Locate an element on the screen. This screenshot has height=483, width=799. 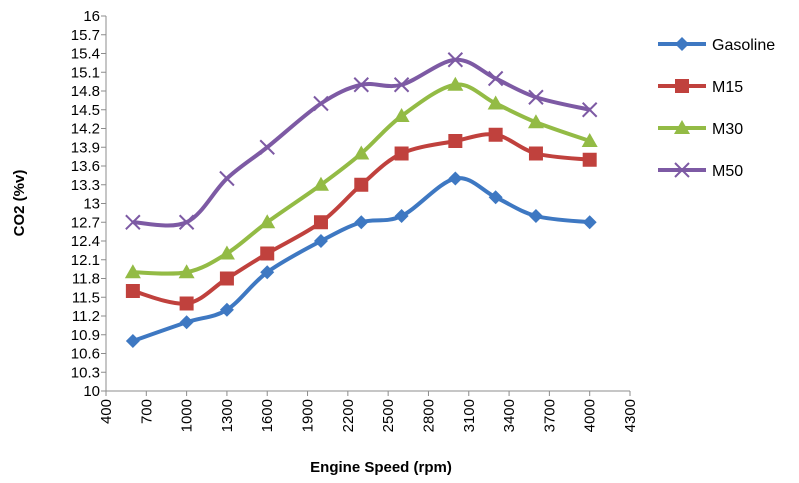
chart-legend: Gasoline M15 M30 M50 is located at coordinates (716, 108).